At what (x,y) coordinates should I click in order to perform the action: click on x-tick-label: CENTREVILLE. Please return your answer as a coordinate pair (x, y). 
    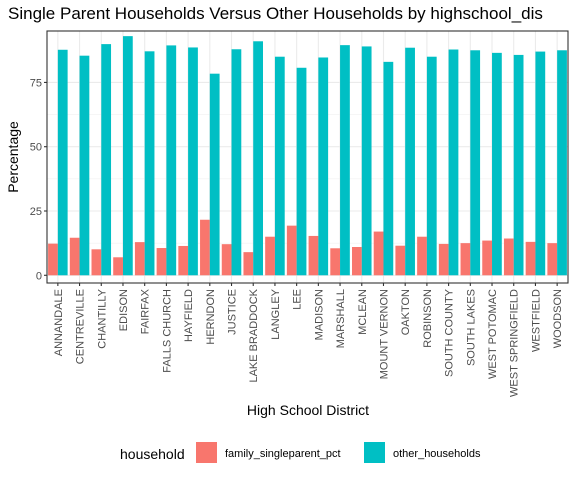
    Looking at the image, I should click on (81, 326).